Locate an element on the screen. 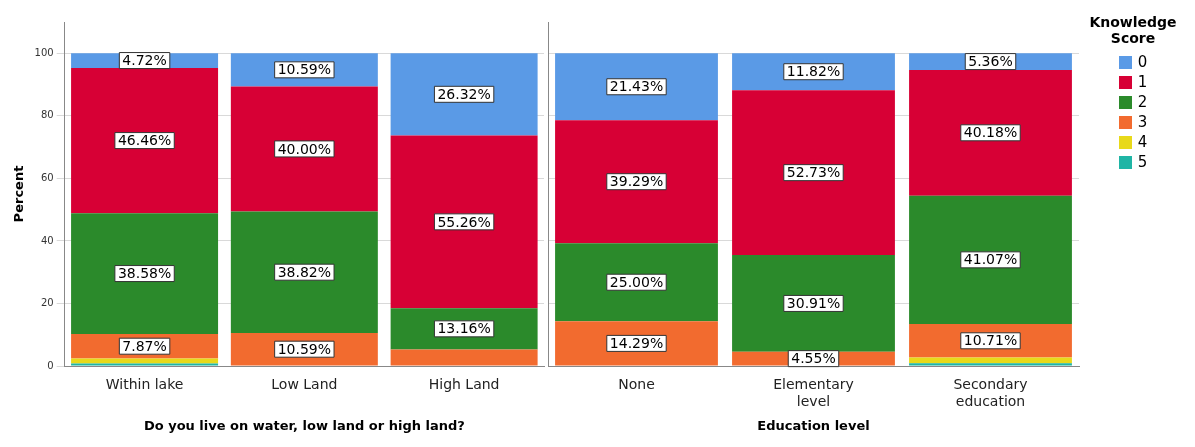 The image size is (1195, 447). data-label: 40.18% is located at coordinates (990, 132).